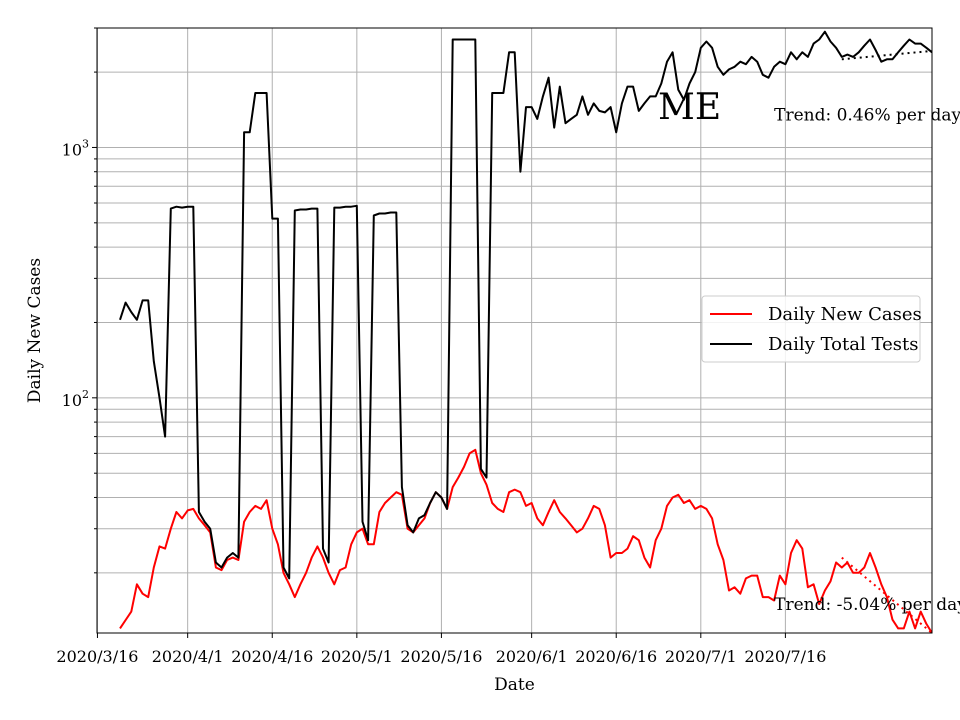 The width and height of the screenshot is (960, 720). Describe the element at coordinates (843, 344) in the screenshot. I see `legend-label-tests: Daily Total Tests` at that location.